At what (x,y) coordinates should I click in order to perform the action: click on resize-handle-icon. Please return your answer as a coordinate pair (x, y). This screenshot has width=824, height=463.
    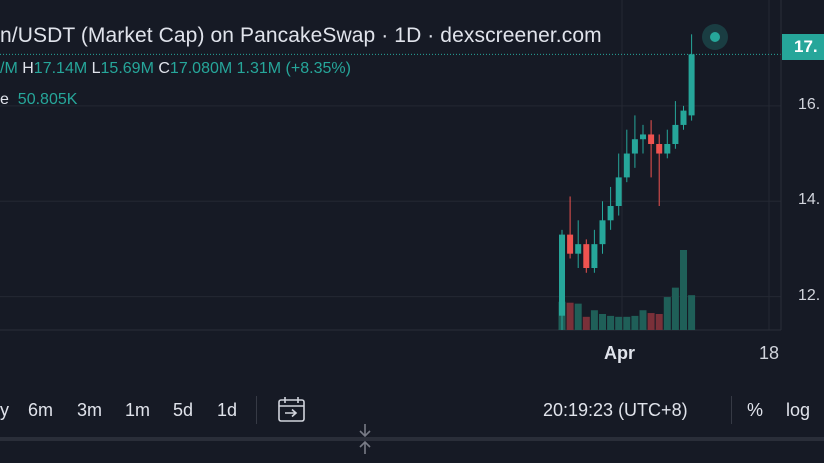
    Looking at the image, I should click on (365, 439).